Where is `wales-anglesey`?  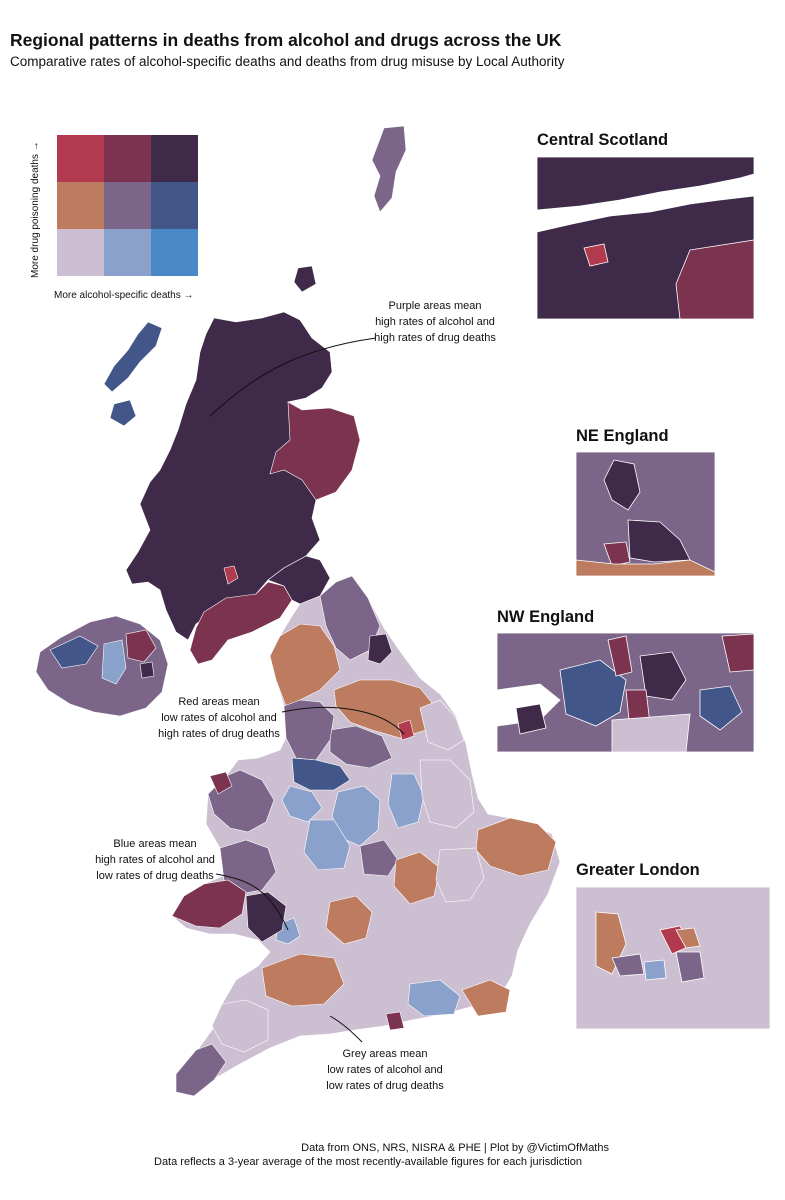 wales-anglesey is located at coordinates (221, 783).